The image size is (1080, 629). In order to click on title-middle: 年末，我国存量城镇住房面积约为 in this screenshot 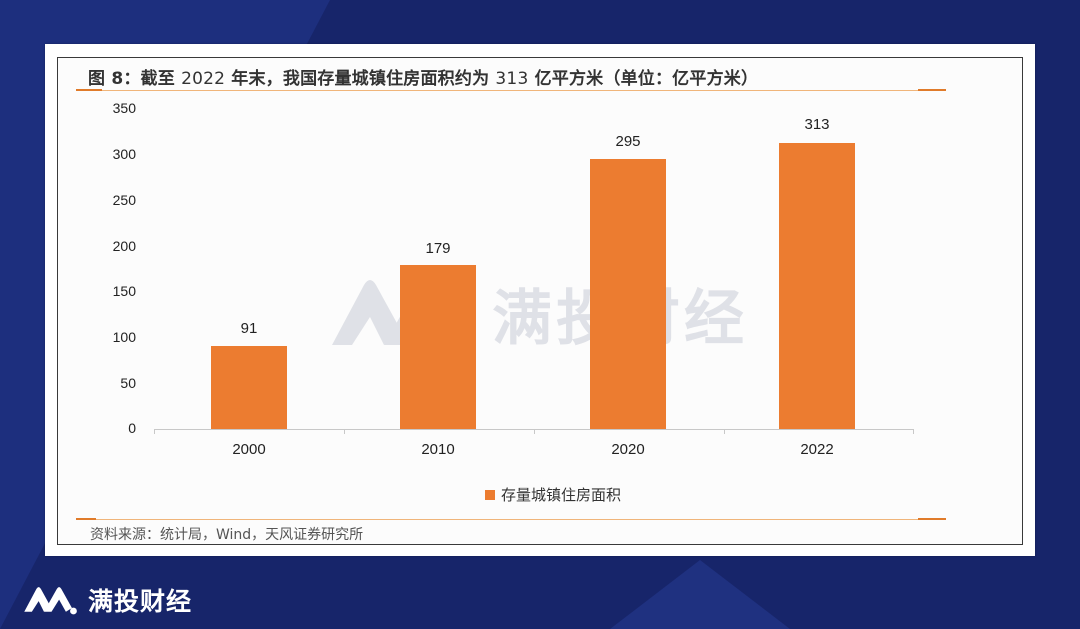, I will do `click(360, 79)`.